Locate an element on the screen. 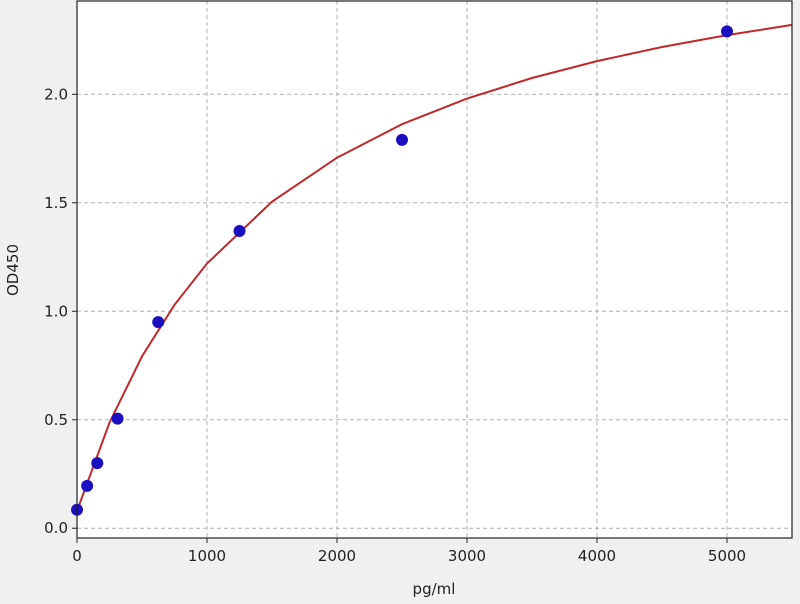 This screenshot has height=604, width=800. y-tick-label: 2.0 is located at coordinates (56, 94).